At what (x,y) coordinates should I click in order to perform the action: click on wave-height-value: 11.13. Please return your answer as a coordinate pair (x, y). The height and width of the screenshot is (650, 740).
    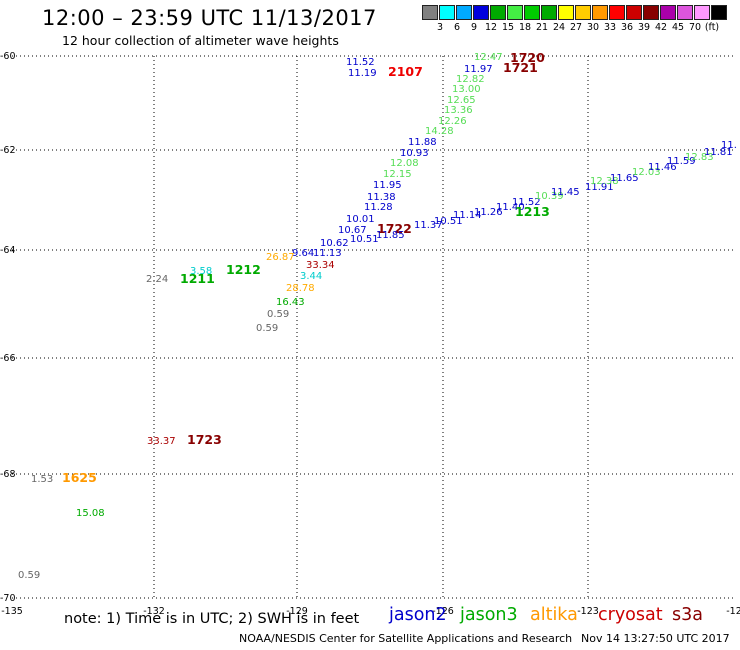
    Looking at the image, I should click on (327, 253).